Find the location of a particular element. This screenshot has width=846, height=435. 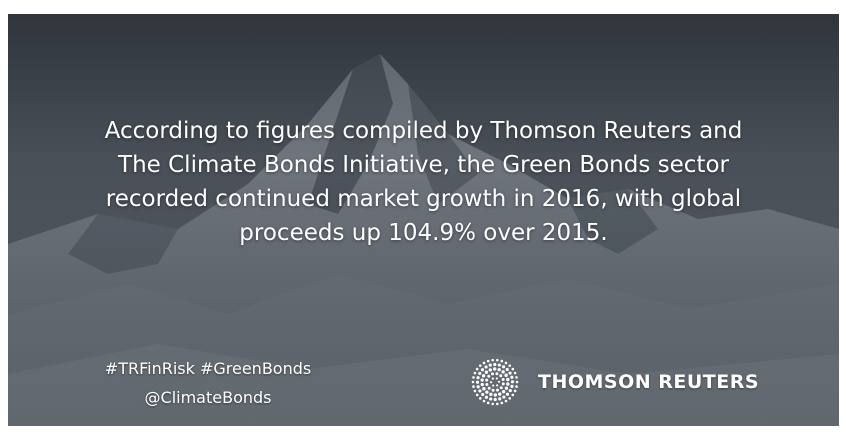

thomson-reuters-brand: THOMSON REUTERS is located at coordinates (614, 382).